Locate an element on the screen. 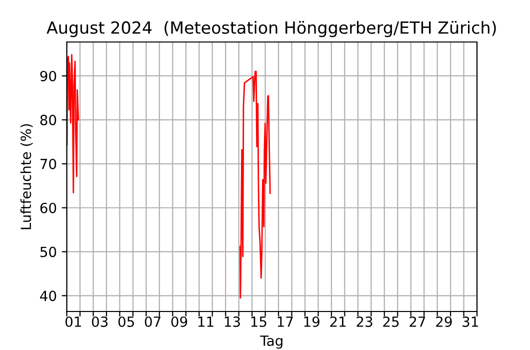 The width and height of the screenshot is (530, 350). y-tick-label: 60 is located at coordinates (48, 208).